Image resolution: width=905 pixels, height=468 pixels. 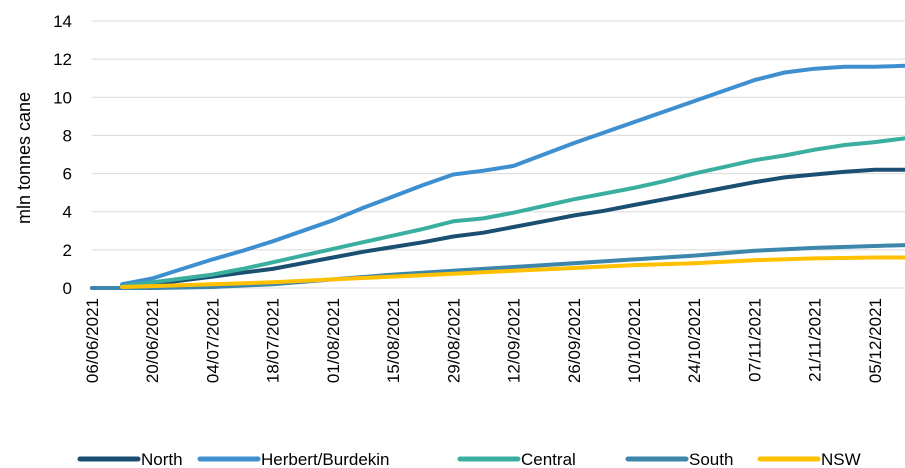 What do you see at coordinates (711, 459) in the screenshot?
I see `legend-label: South` at bounding box center [711, 459].